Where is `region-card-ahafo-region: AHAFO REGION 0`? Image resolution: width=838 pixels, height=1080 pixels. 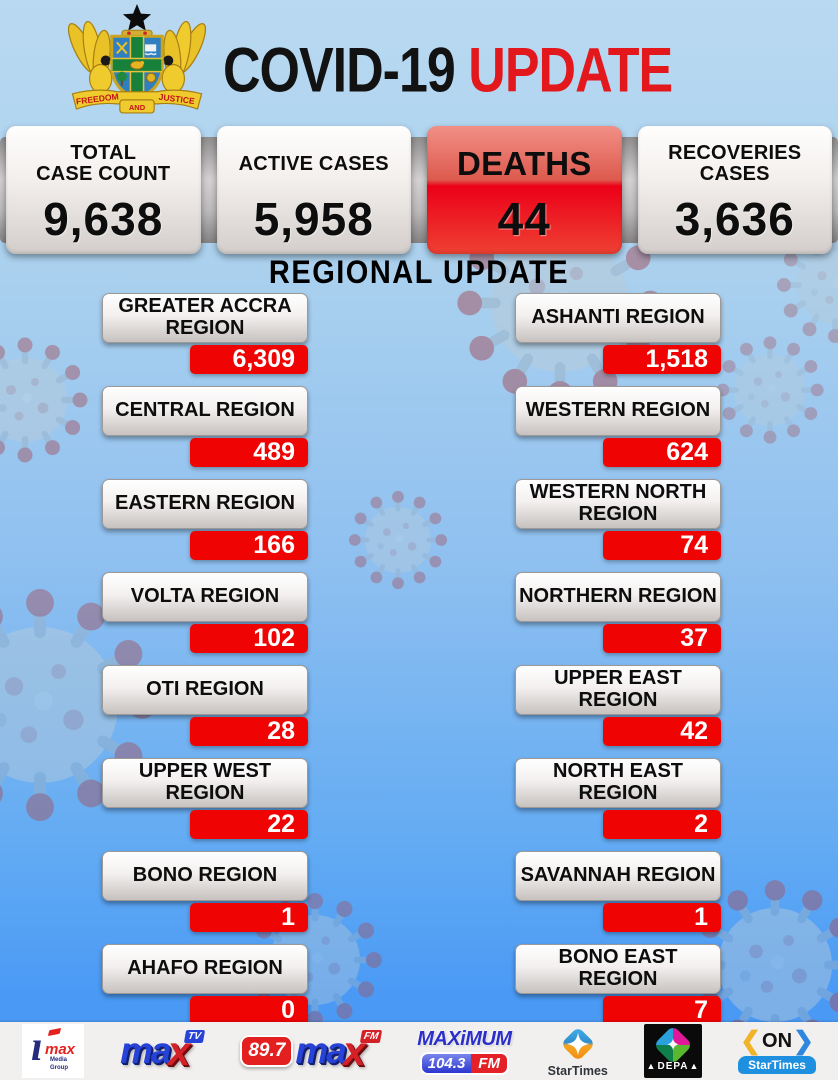
region-card-ahafo-region: AHAFO REGION 0 is located at coordinates (205, 984).